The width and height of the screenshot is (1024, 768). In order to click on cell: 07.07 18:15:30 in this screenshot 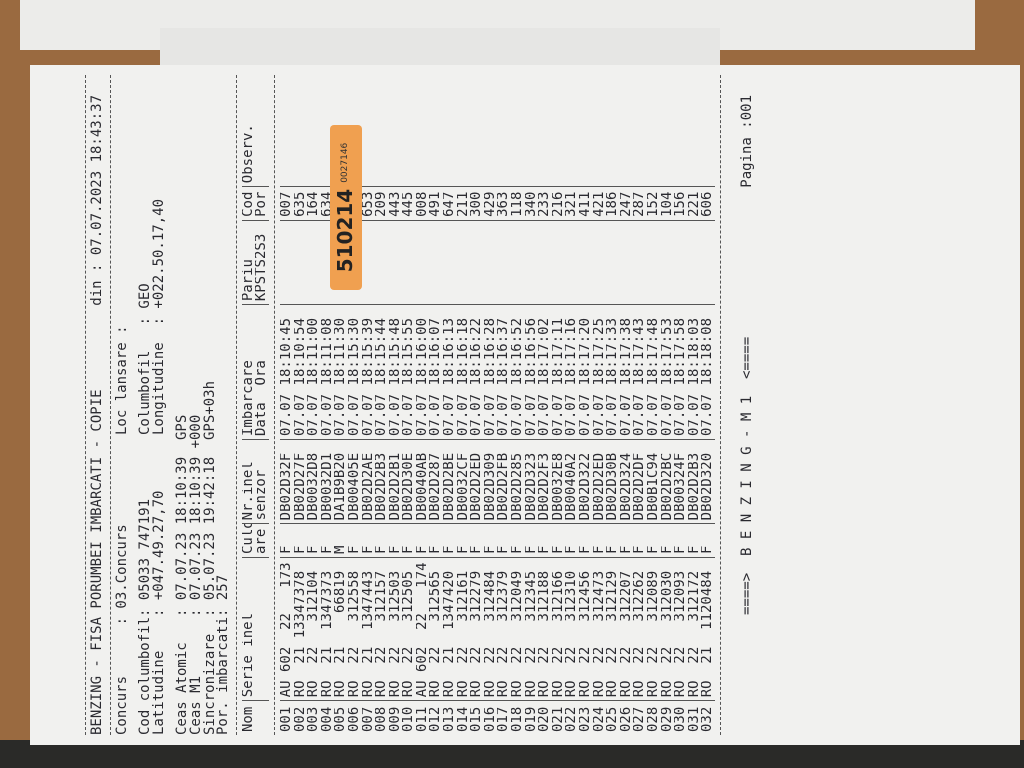, I will do `click(354, 373)`.